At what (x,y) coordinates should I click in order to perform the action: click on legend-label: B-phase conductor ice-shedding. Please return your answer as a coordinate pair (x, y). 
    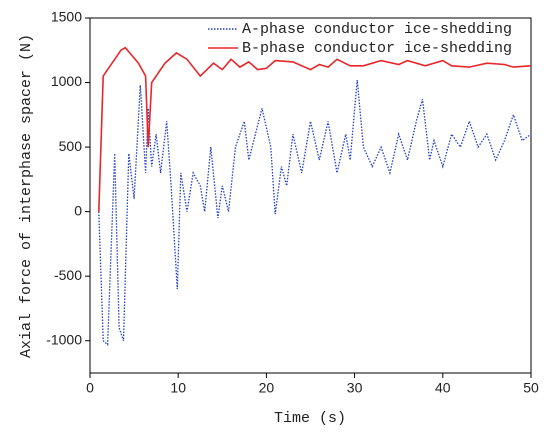
    Looking at the image, I should click on (377, 48).